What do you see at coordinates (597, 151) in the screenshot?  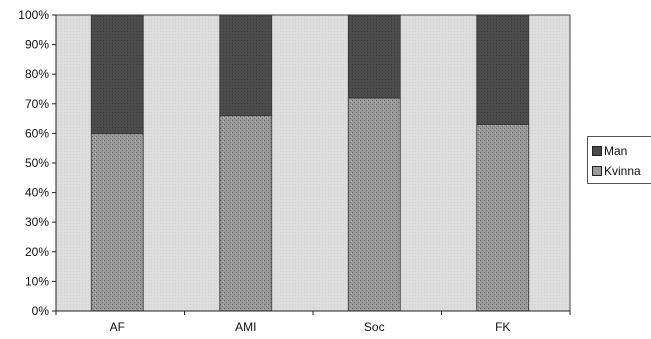 I see `legend-swatch-man` at bounding box center [597, 151].